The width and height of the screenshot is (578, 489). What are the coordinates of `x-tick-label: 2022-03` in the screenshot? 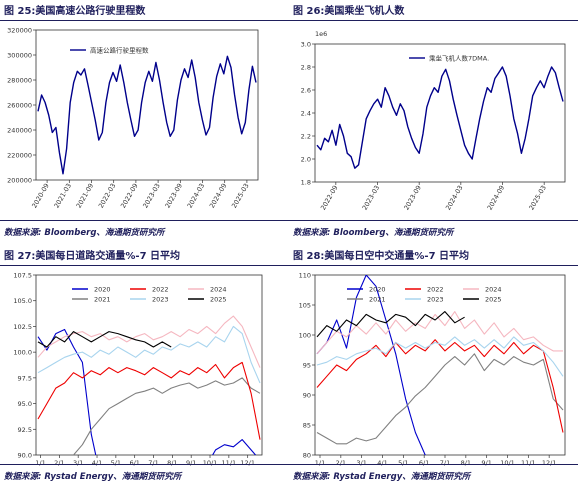 It's located at (107, 196).